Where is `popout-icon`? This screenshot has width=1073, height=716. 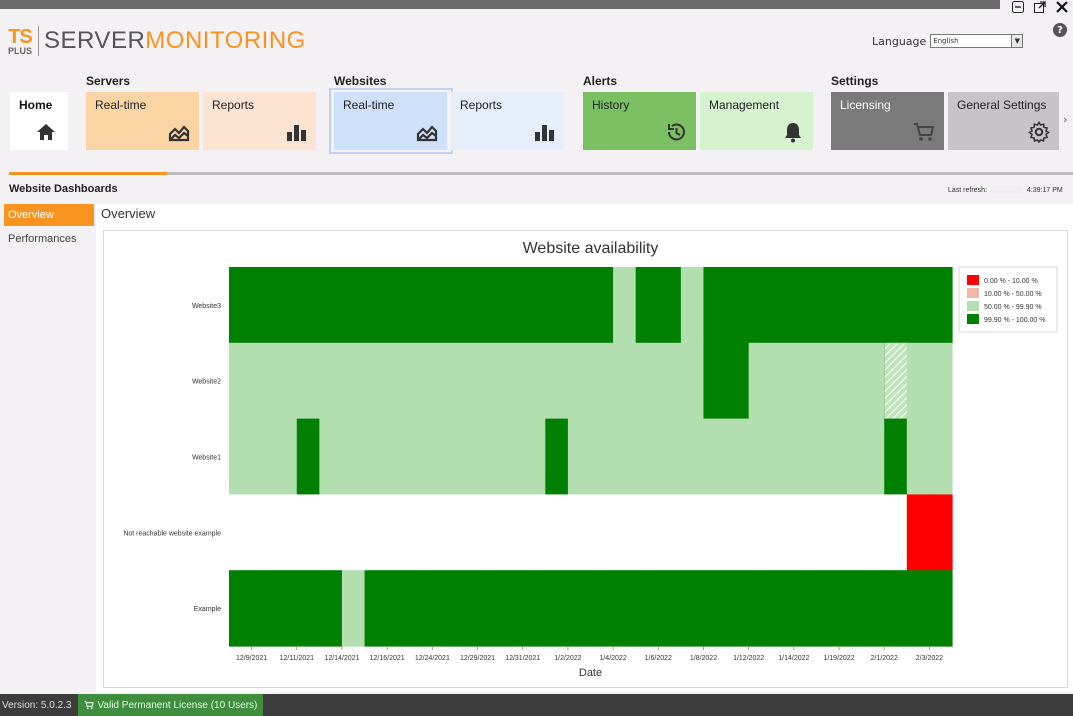
popout-icon is located at coordinates (1040, 7).